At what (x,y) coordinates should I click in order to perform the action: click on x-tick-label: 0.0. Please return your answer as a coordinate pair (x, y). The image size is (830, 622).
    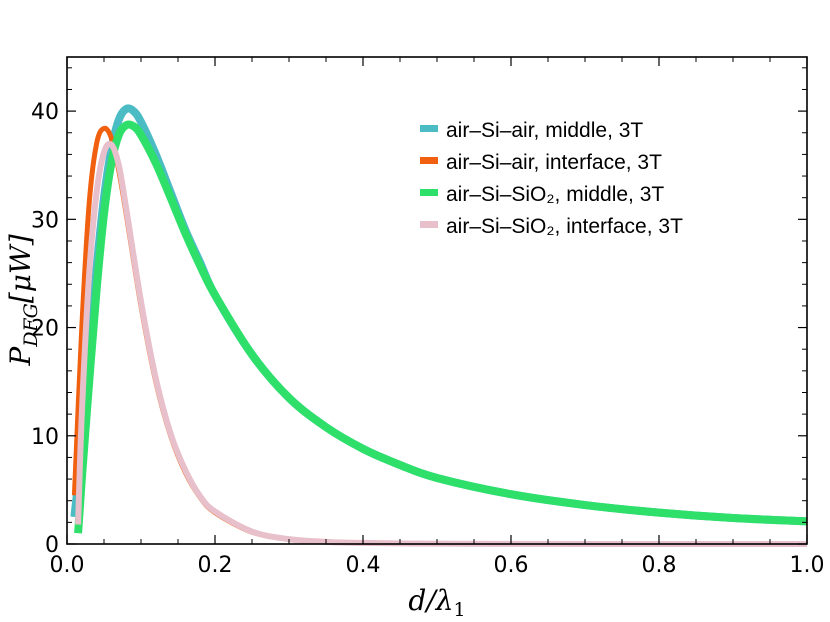
    Looking at the image, I should click on (67, 565).